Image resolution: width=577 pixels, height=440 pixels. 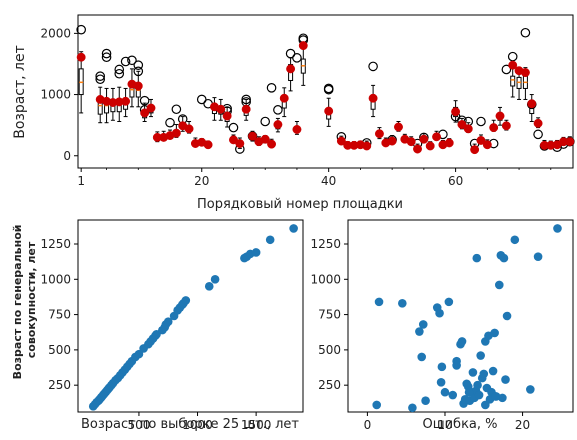 I want to click on x-tick-label: 1, so click(x=81, y=181).